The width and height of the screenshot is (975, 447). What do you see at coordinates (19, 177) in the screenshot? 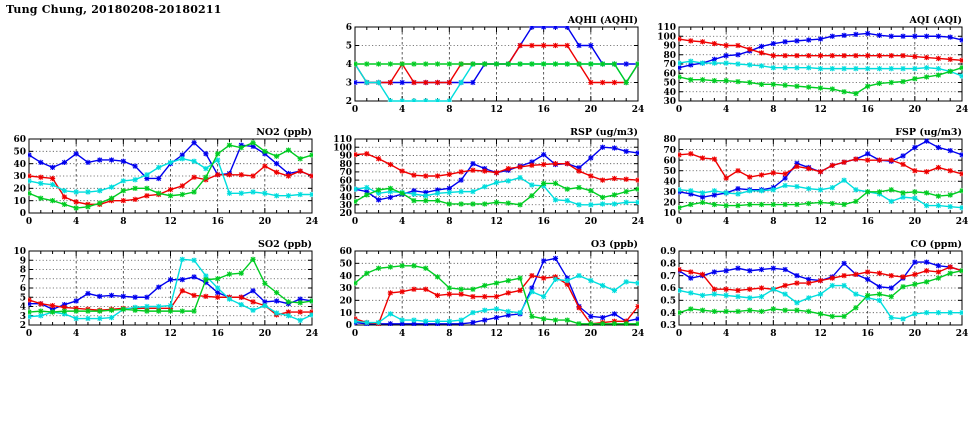
I see `y-tick-label: 30` at bounding box center [19, 177].